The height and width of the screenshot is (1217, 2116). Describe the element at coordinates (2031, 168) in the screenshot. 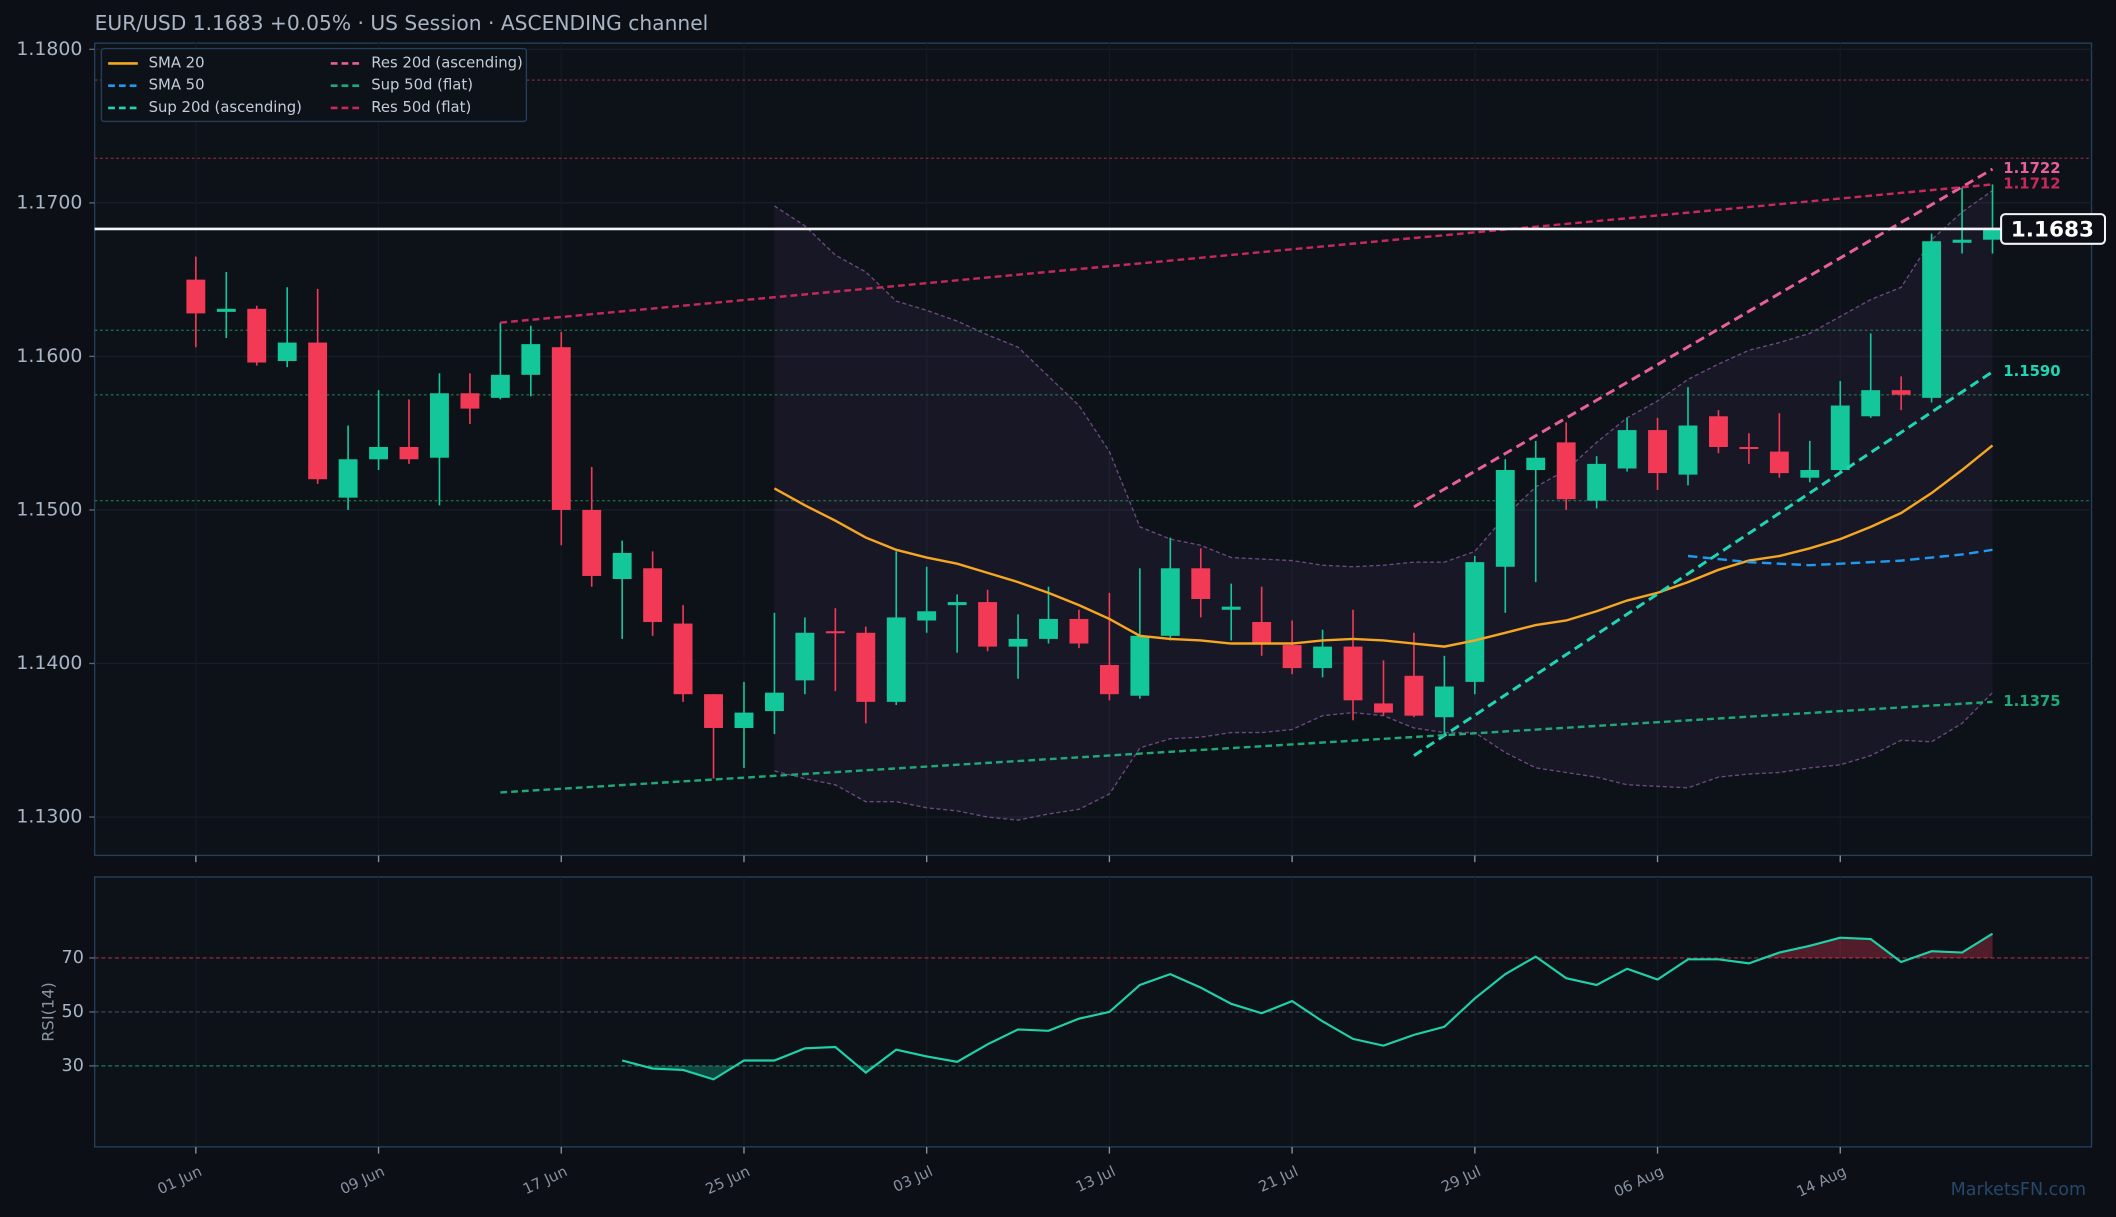

I see `trend-label: 1.1722` at that location.